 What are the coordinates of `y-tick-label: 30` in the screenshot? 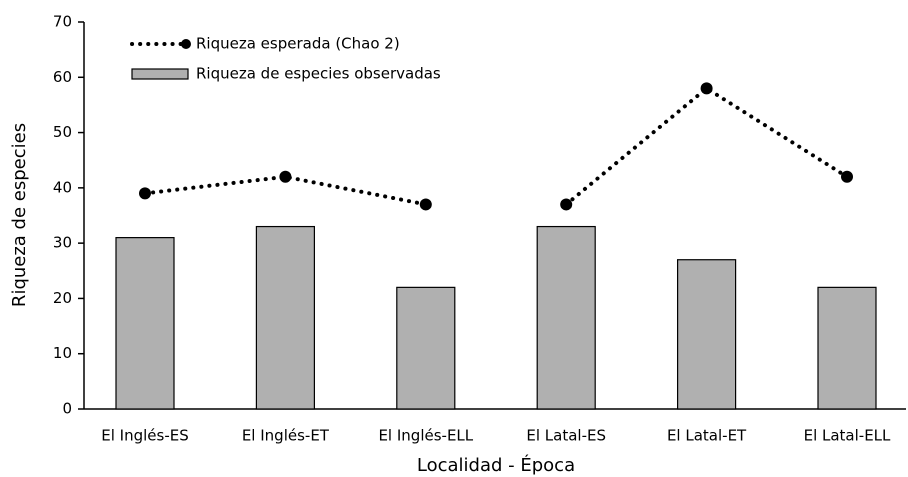 It's located at (62, 243).